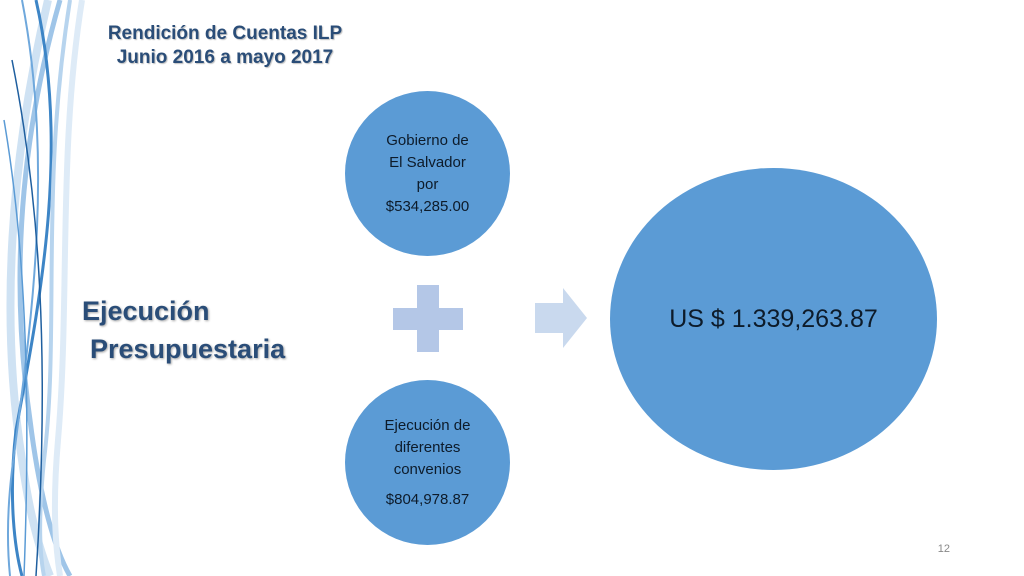 This screenshot has height=576, width=1024. Describe the element at coordinates (188, 349) in the screenshot. I see `section-title-line-2: Presupuestaria` at that location.